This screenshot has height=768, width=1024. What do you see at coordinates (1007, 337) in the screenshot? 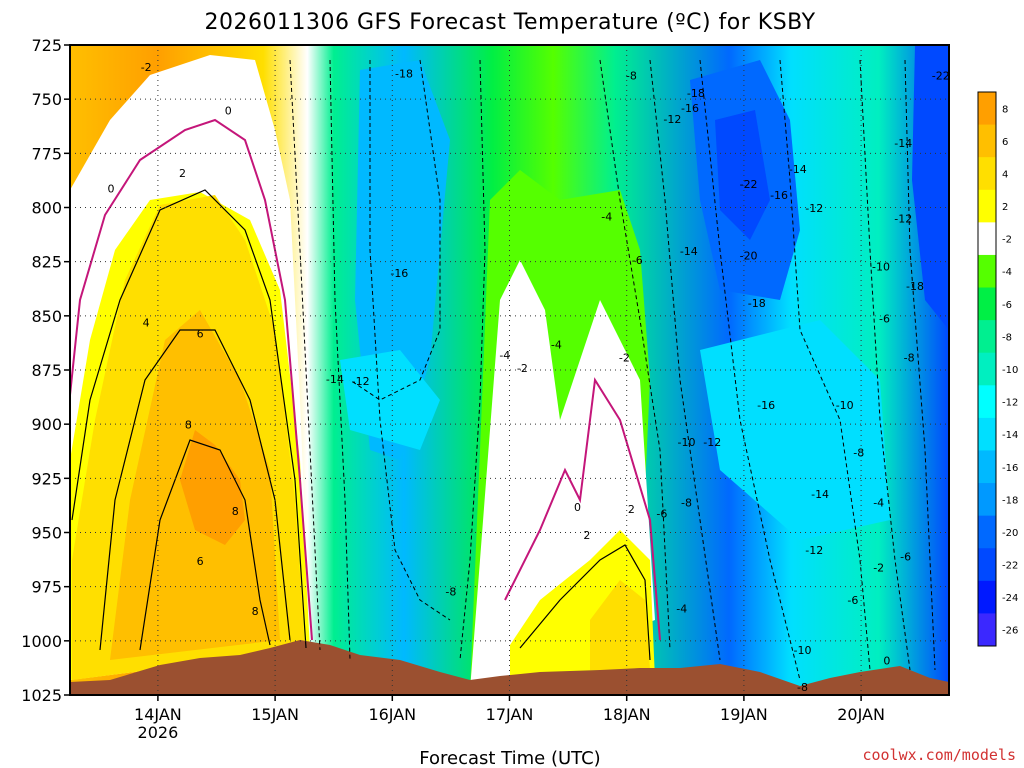
I see `colorbar-label: -8` at bounding box center [1007, 337].